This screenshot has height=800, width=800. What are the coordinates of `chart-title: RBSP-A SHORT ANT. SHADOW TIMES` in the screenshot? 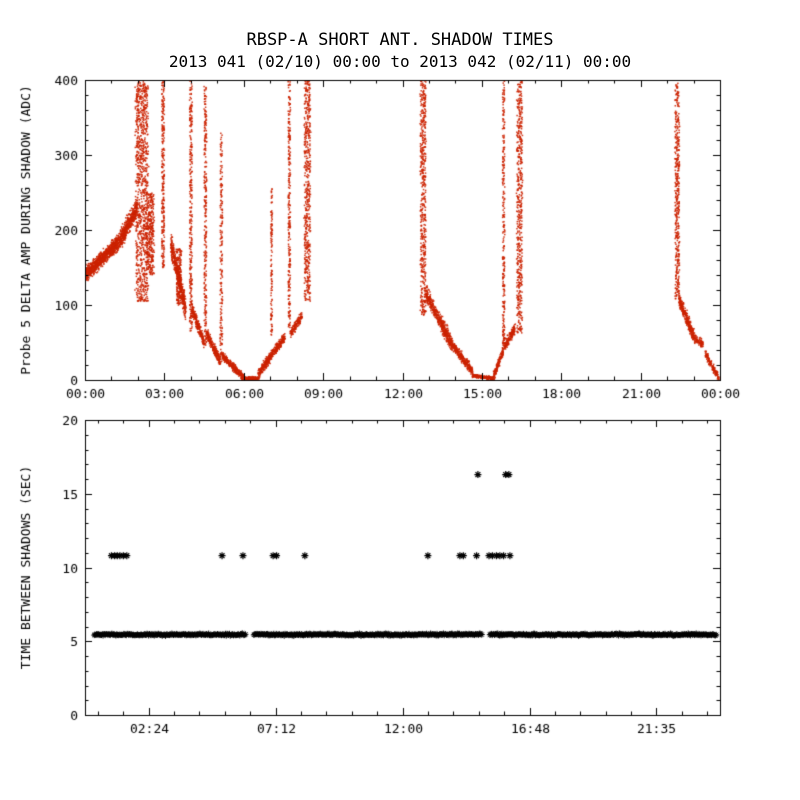 It's located at (400, 40).